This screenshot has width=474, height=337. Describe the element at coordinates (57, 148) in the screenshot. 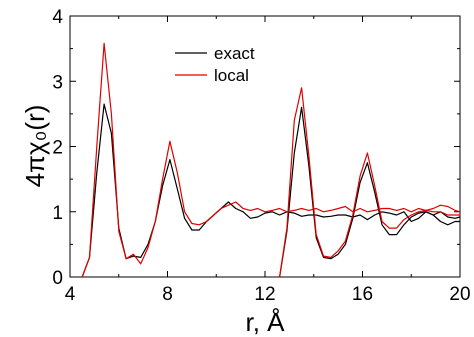

I see `y-tick-label: 2` at that location.